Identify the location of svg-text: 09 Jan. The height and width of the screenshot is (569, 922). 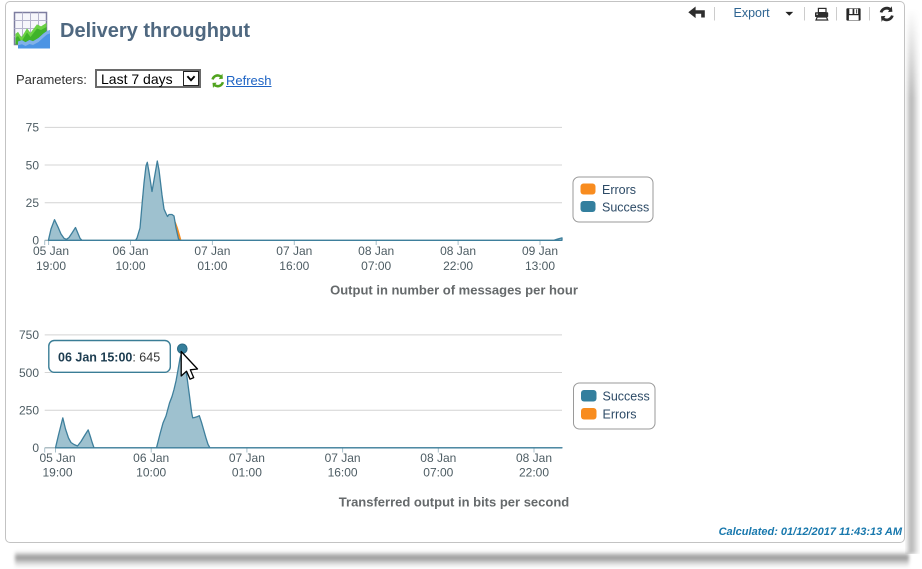
(540, 251).